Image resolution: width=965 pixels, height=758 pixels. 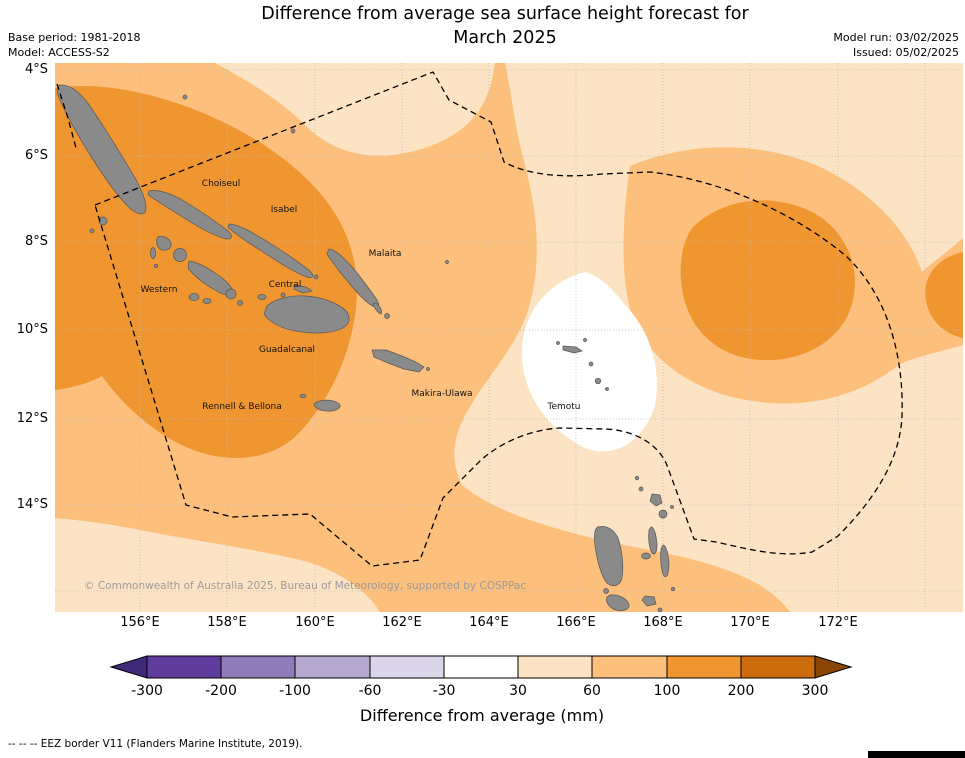 I want to click on cbar-tick-200: 200, so click(x=741, y=691).